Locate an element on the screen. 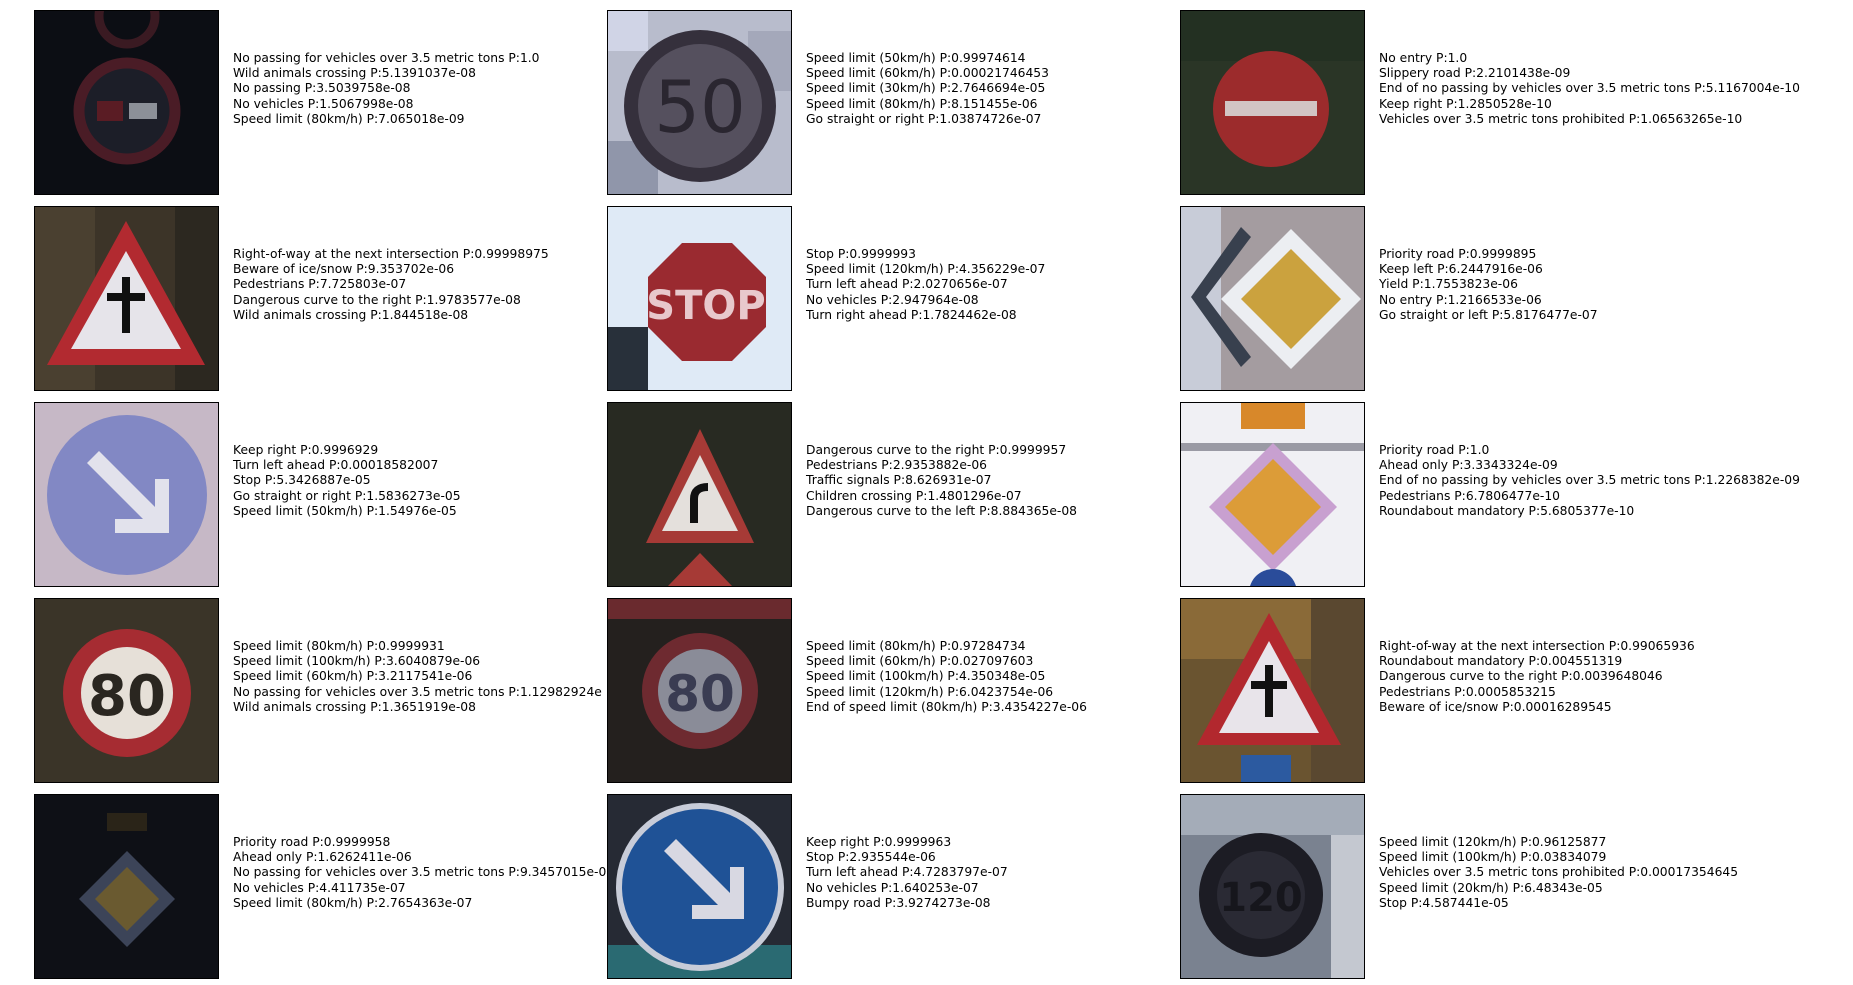 Image resolution: width=1853 pixels, height=985 pixels. prediction-text: Speed limit (60km/h) P:0.027097603 is located at coordinates (920, 661).